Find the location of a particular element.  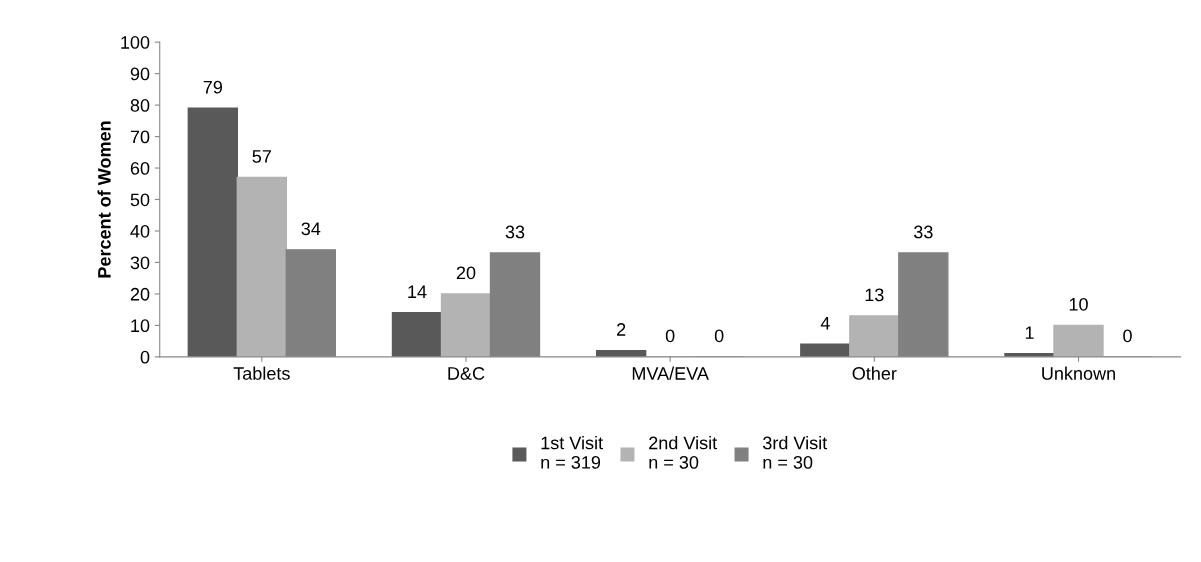

y-tick-label: 90 is located at coordinates (140, 74).